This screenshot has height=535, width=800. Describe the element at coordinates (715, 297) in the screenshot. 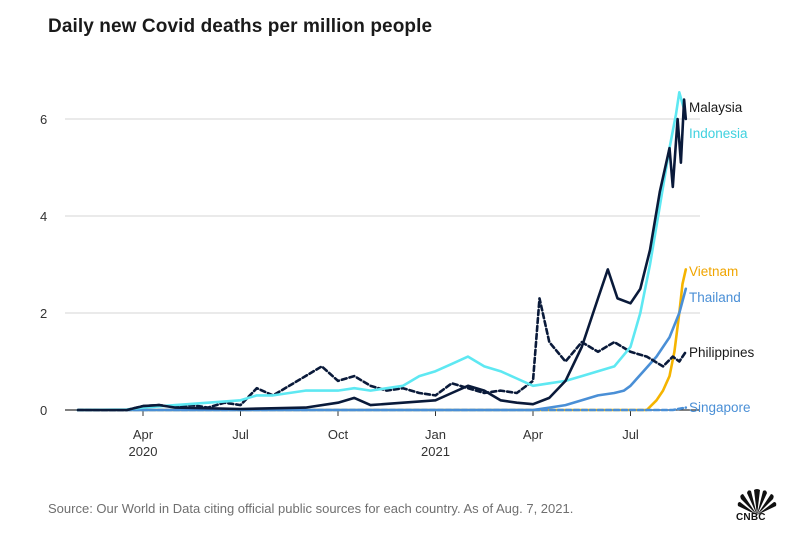

I see `legend-label-thailand: Thailand` at that location.